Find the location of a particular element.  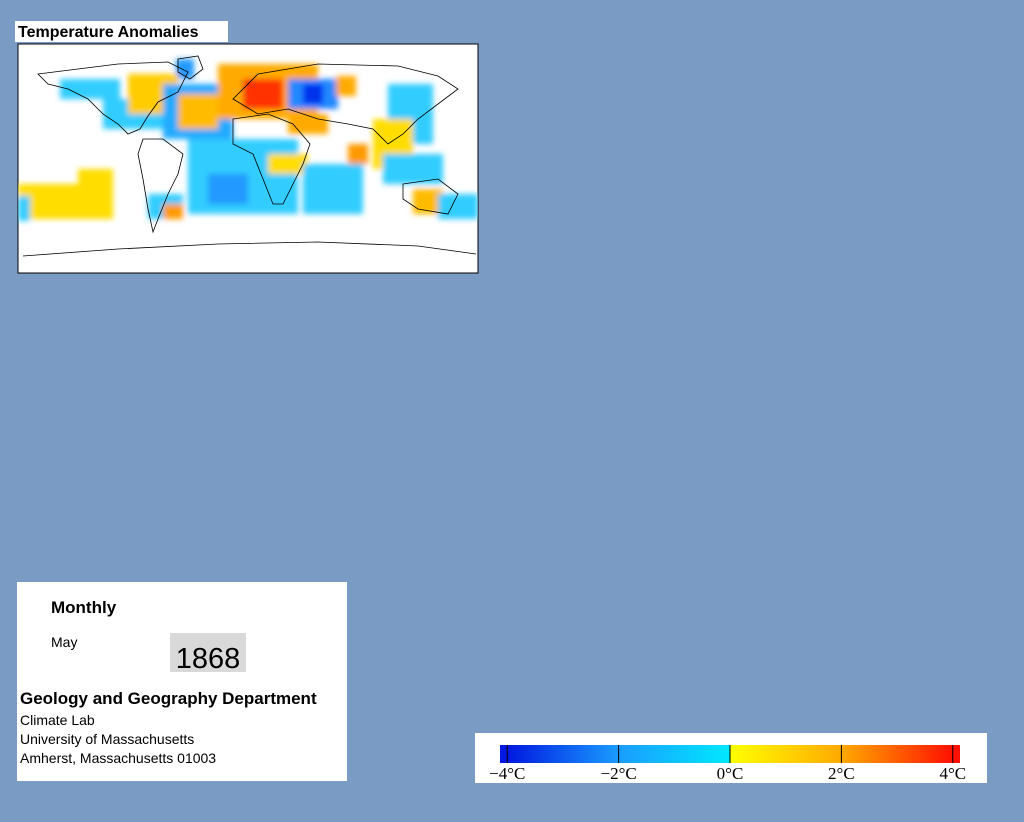

colorbar-axis: −4°C −2°C 0°C 2°C 4°C is located at coordinates (727, 764).